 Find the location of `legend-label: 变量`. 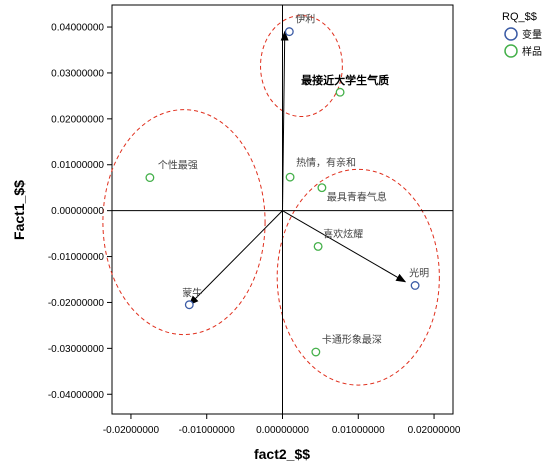

legend-label: 变量 is located at coordinates (532, 34).